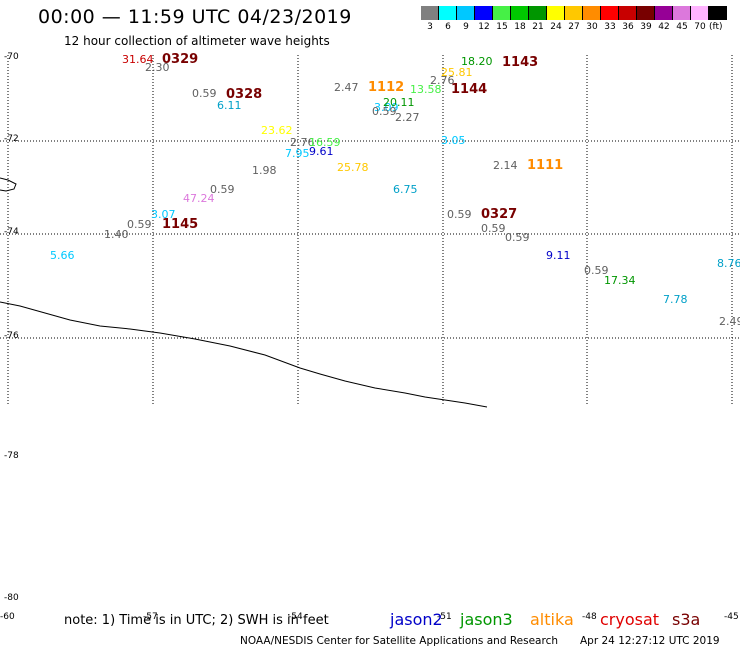 The image size is (740, 650). Describe the element at coordinates (448, 27) in the screenshot. I see `scale-tick-label: 6` at that location.